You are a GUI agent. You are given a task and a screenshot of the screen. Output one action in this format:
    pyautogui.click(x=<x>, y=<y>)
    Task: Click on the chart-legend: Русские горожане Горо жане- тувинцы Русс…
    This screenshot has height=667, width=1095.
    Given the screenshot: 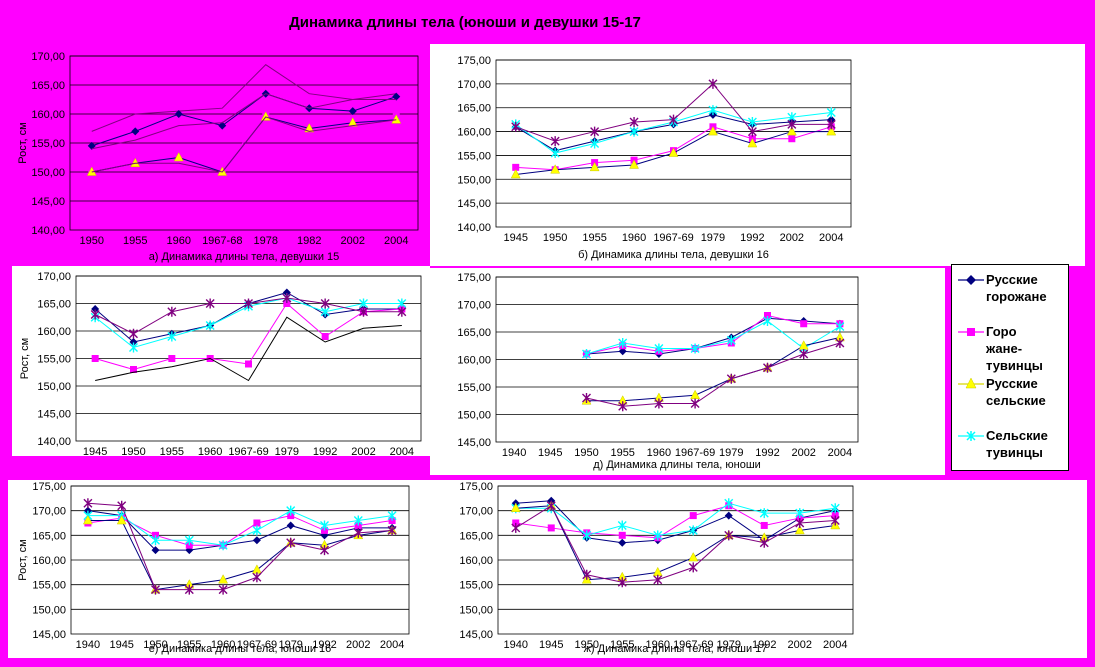 What is the action you would take?
    pyautogui.click(x=1010, y=367)
    